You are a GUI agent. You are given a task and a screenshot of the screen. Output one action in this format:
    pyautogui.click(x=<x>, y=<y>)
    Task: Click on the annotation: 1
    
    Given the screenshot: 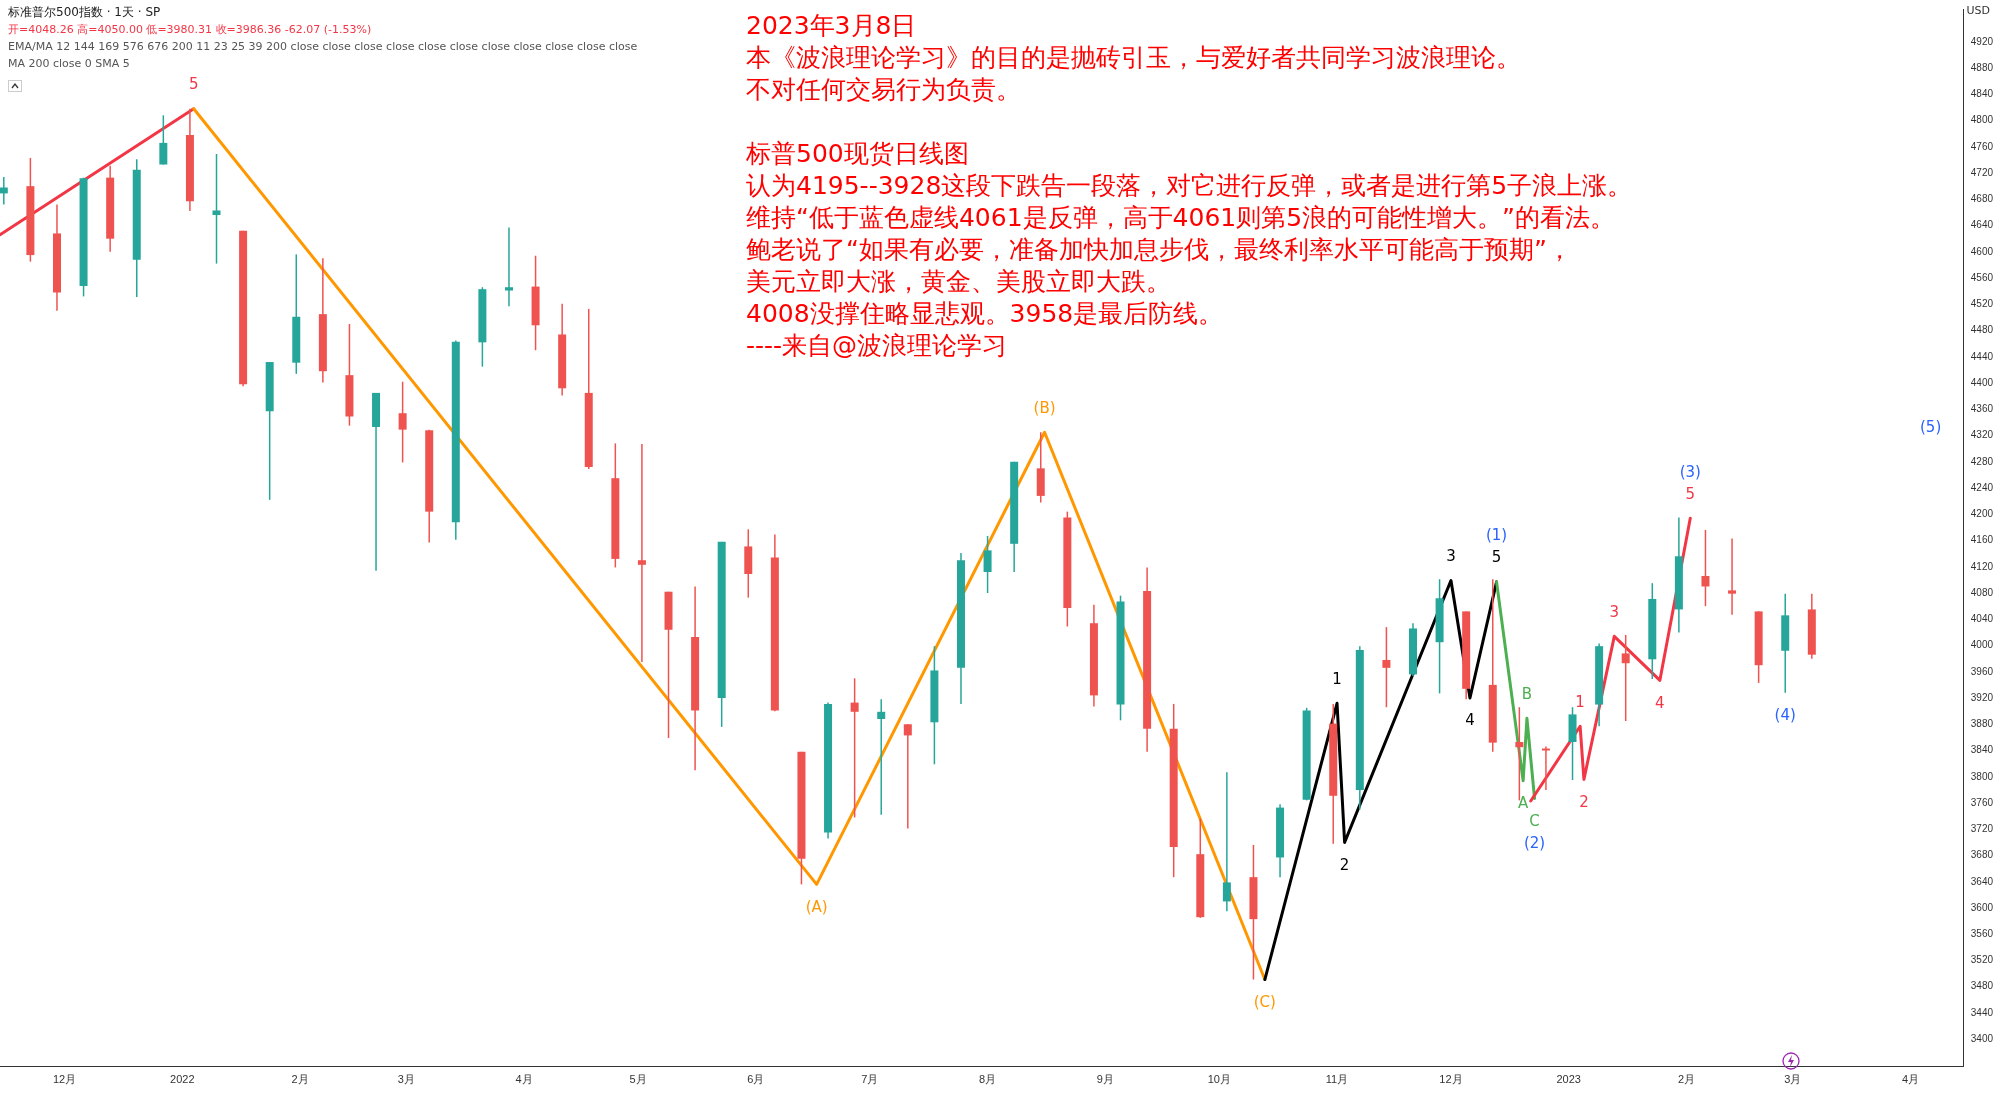 What is the action you would take?
    pyautogui.click(x=1337, y=678)
    